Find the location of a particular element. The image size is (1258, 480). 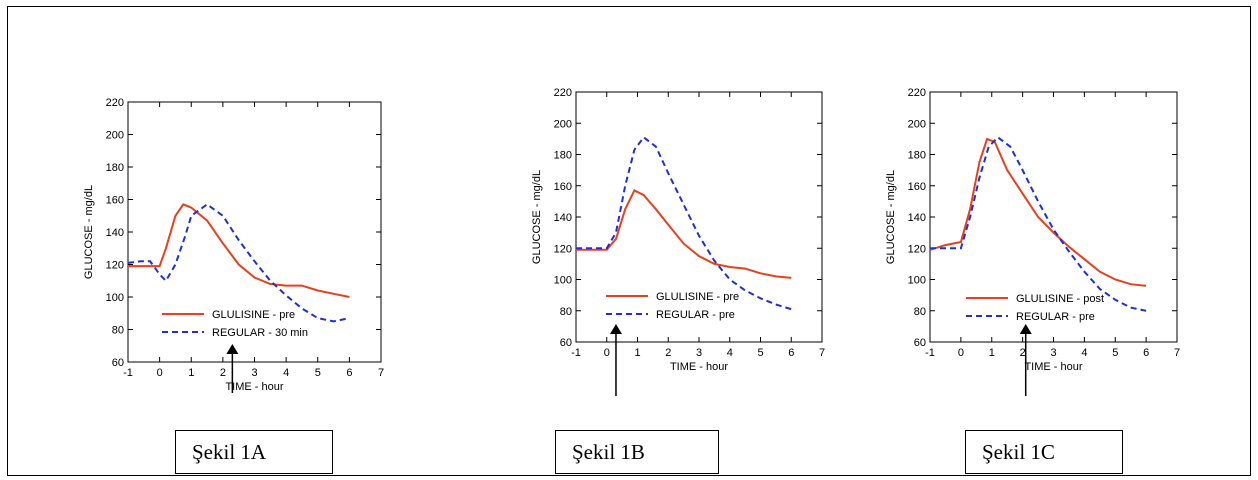

caption-1c: Şekil 1C is located at coordinates (1044, 452).